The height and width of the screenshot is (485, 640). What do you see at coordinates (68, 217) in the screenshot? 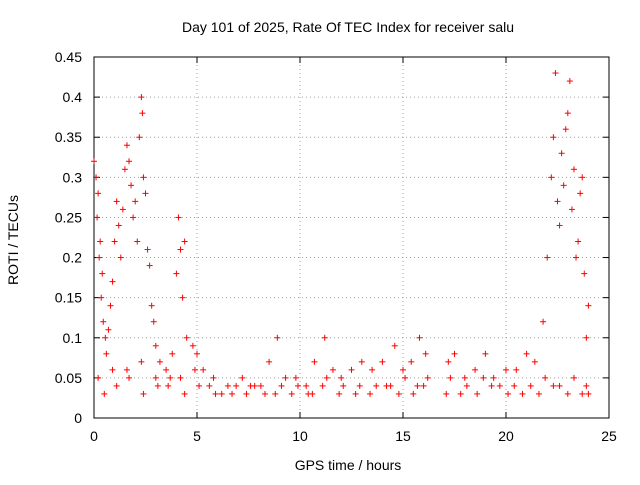
I see `y-tick-label: 0.25` at bounding box center [68, 217].